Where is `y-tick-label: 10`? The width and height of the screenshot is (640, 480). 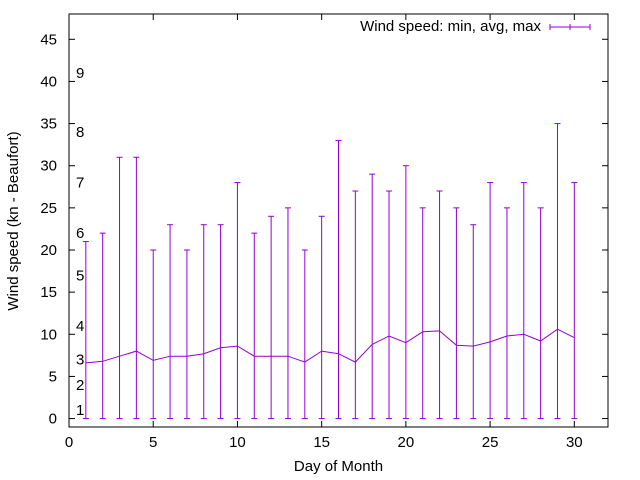
y-tick-label: 10 is located at coordinates (48, 334).